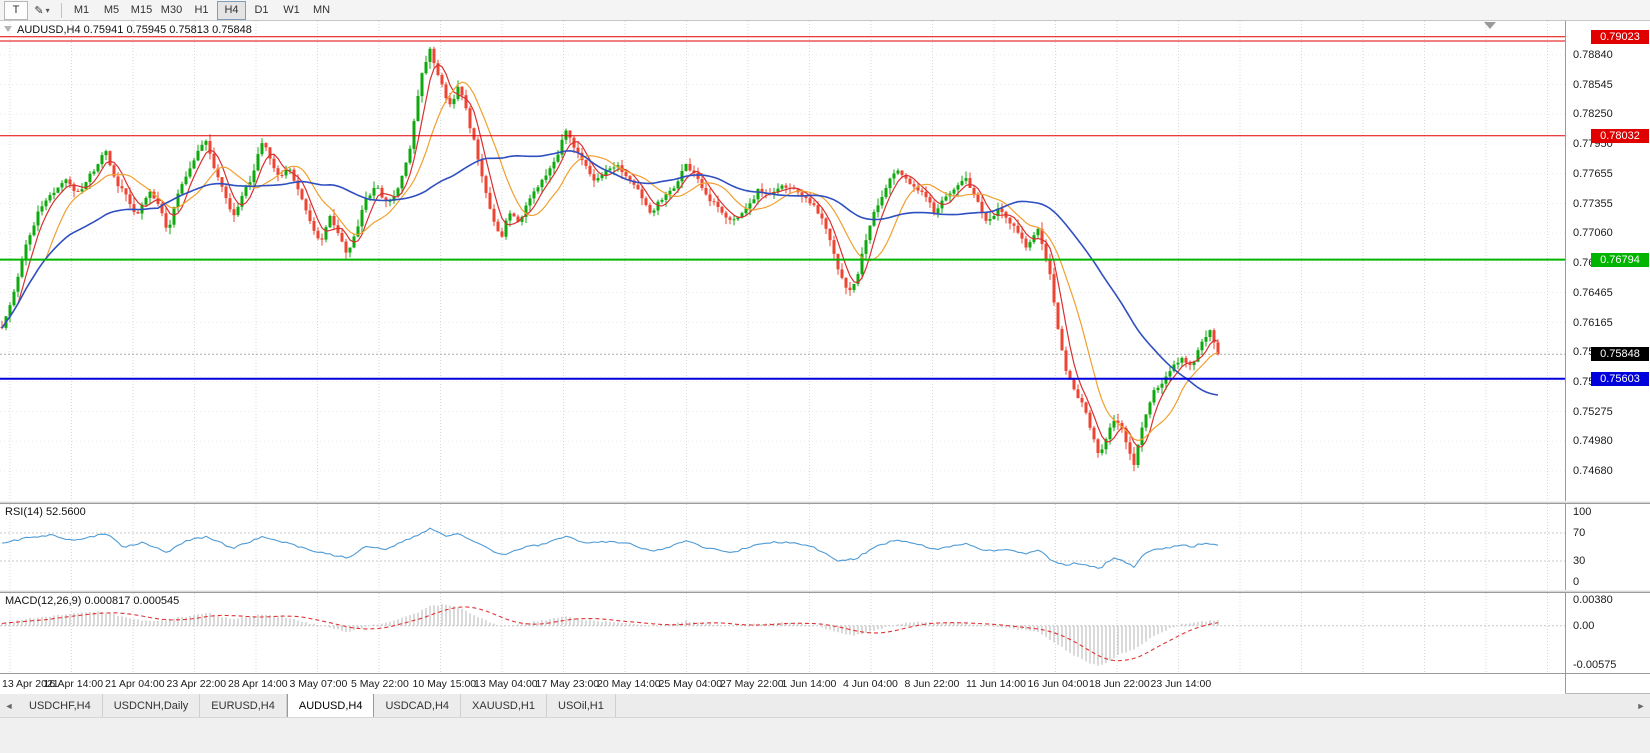 This screenshot has width=1650, height=753. I want to click on pencil-icon: ✎, so click(39, 10).